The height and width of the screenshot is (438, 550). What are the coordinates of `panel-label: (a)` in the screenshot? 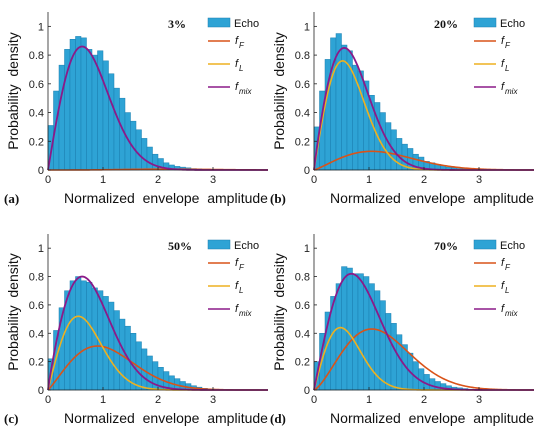 It's located at (11, 198).